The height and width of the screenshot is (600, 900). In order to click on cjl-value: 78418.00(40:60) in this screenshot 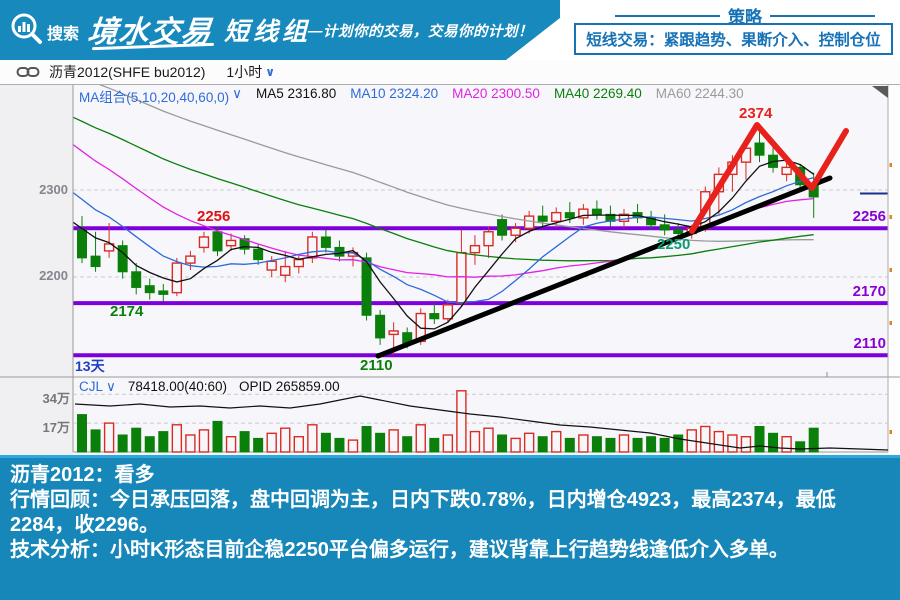, I will do `click(177, 386)`.